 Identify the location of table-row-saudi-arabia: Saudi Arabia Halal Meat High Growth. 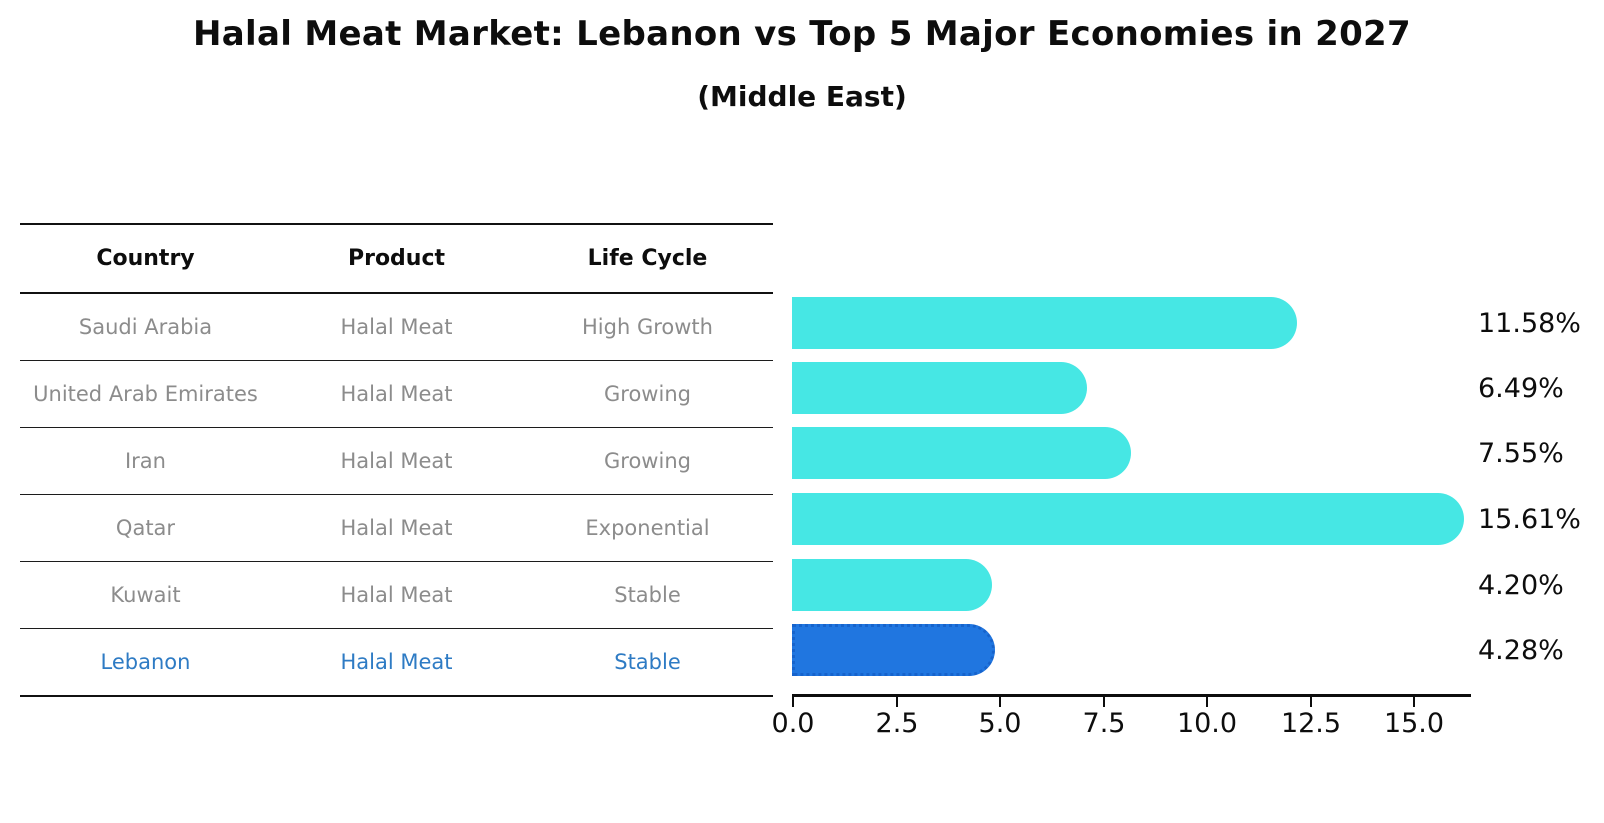
(396, 327).